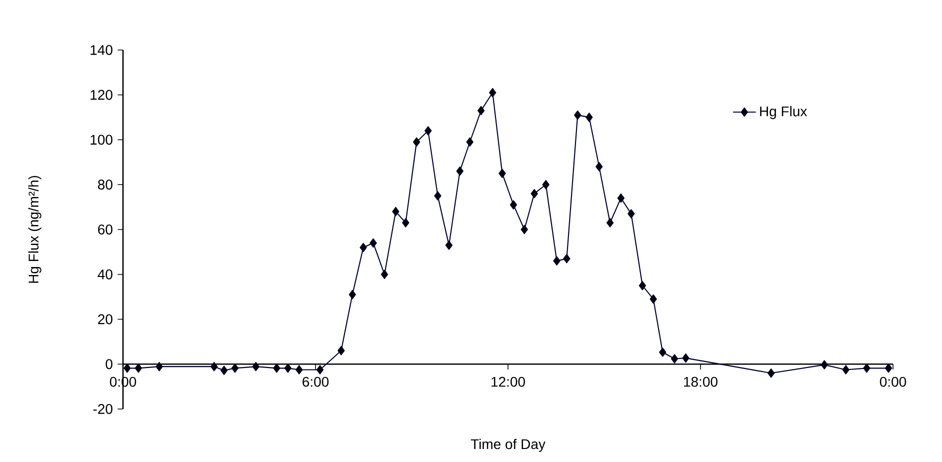 The image size is (942, 462). I want to click on y-axis-title: Hg Flux (ng/m²/h), so click(35, 229).